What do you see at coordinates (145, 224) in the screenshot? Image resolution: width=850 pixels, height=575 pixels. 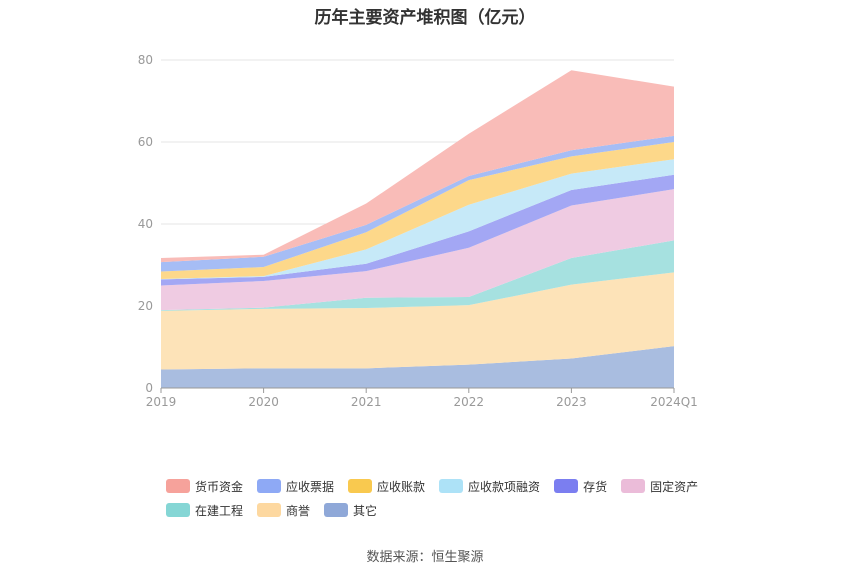 I see `y-tick-label: 40` at bounding box center [145, 224].